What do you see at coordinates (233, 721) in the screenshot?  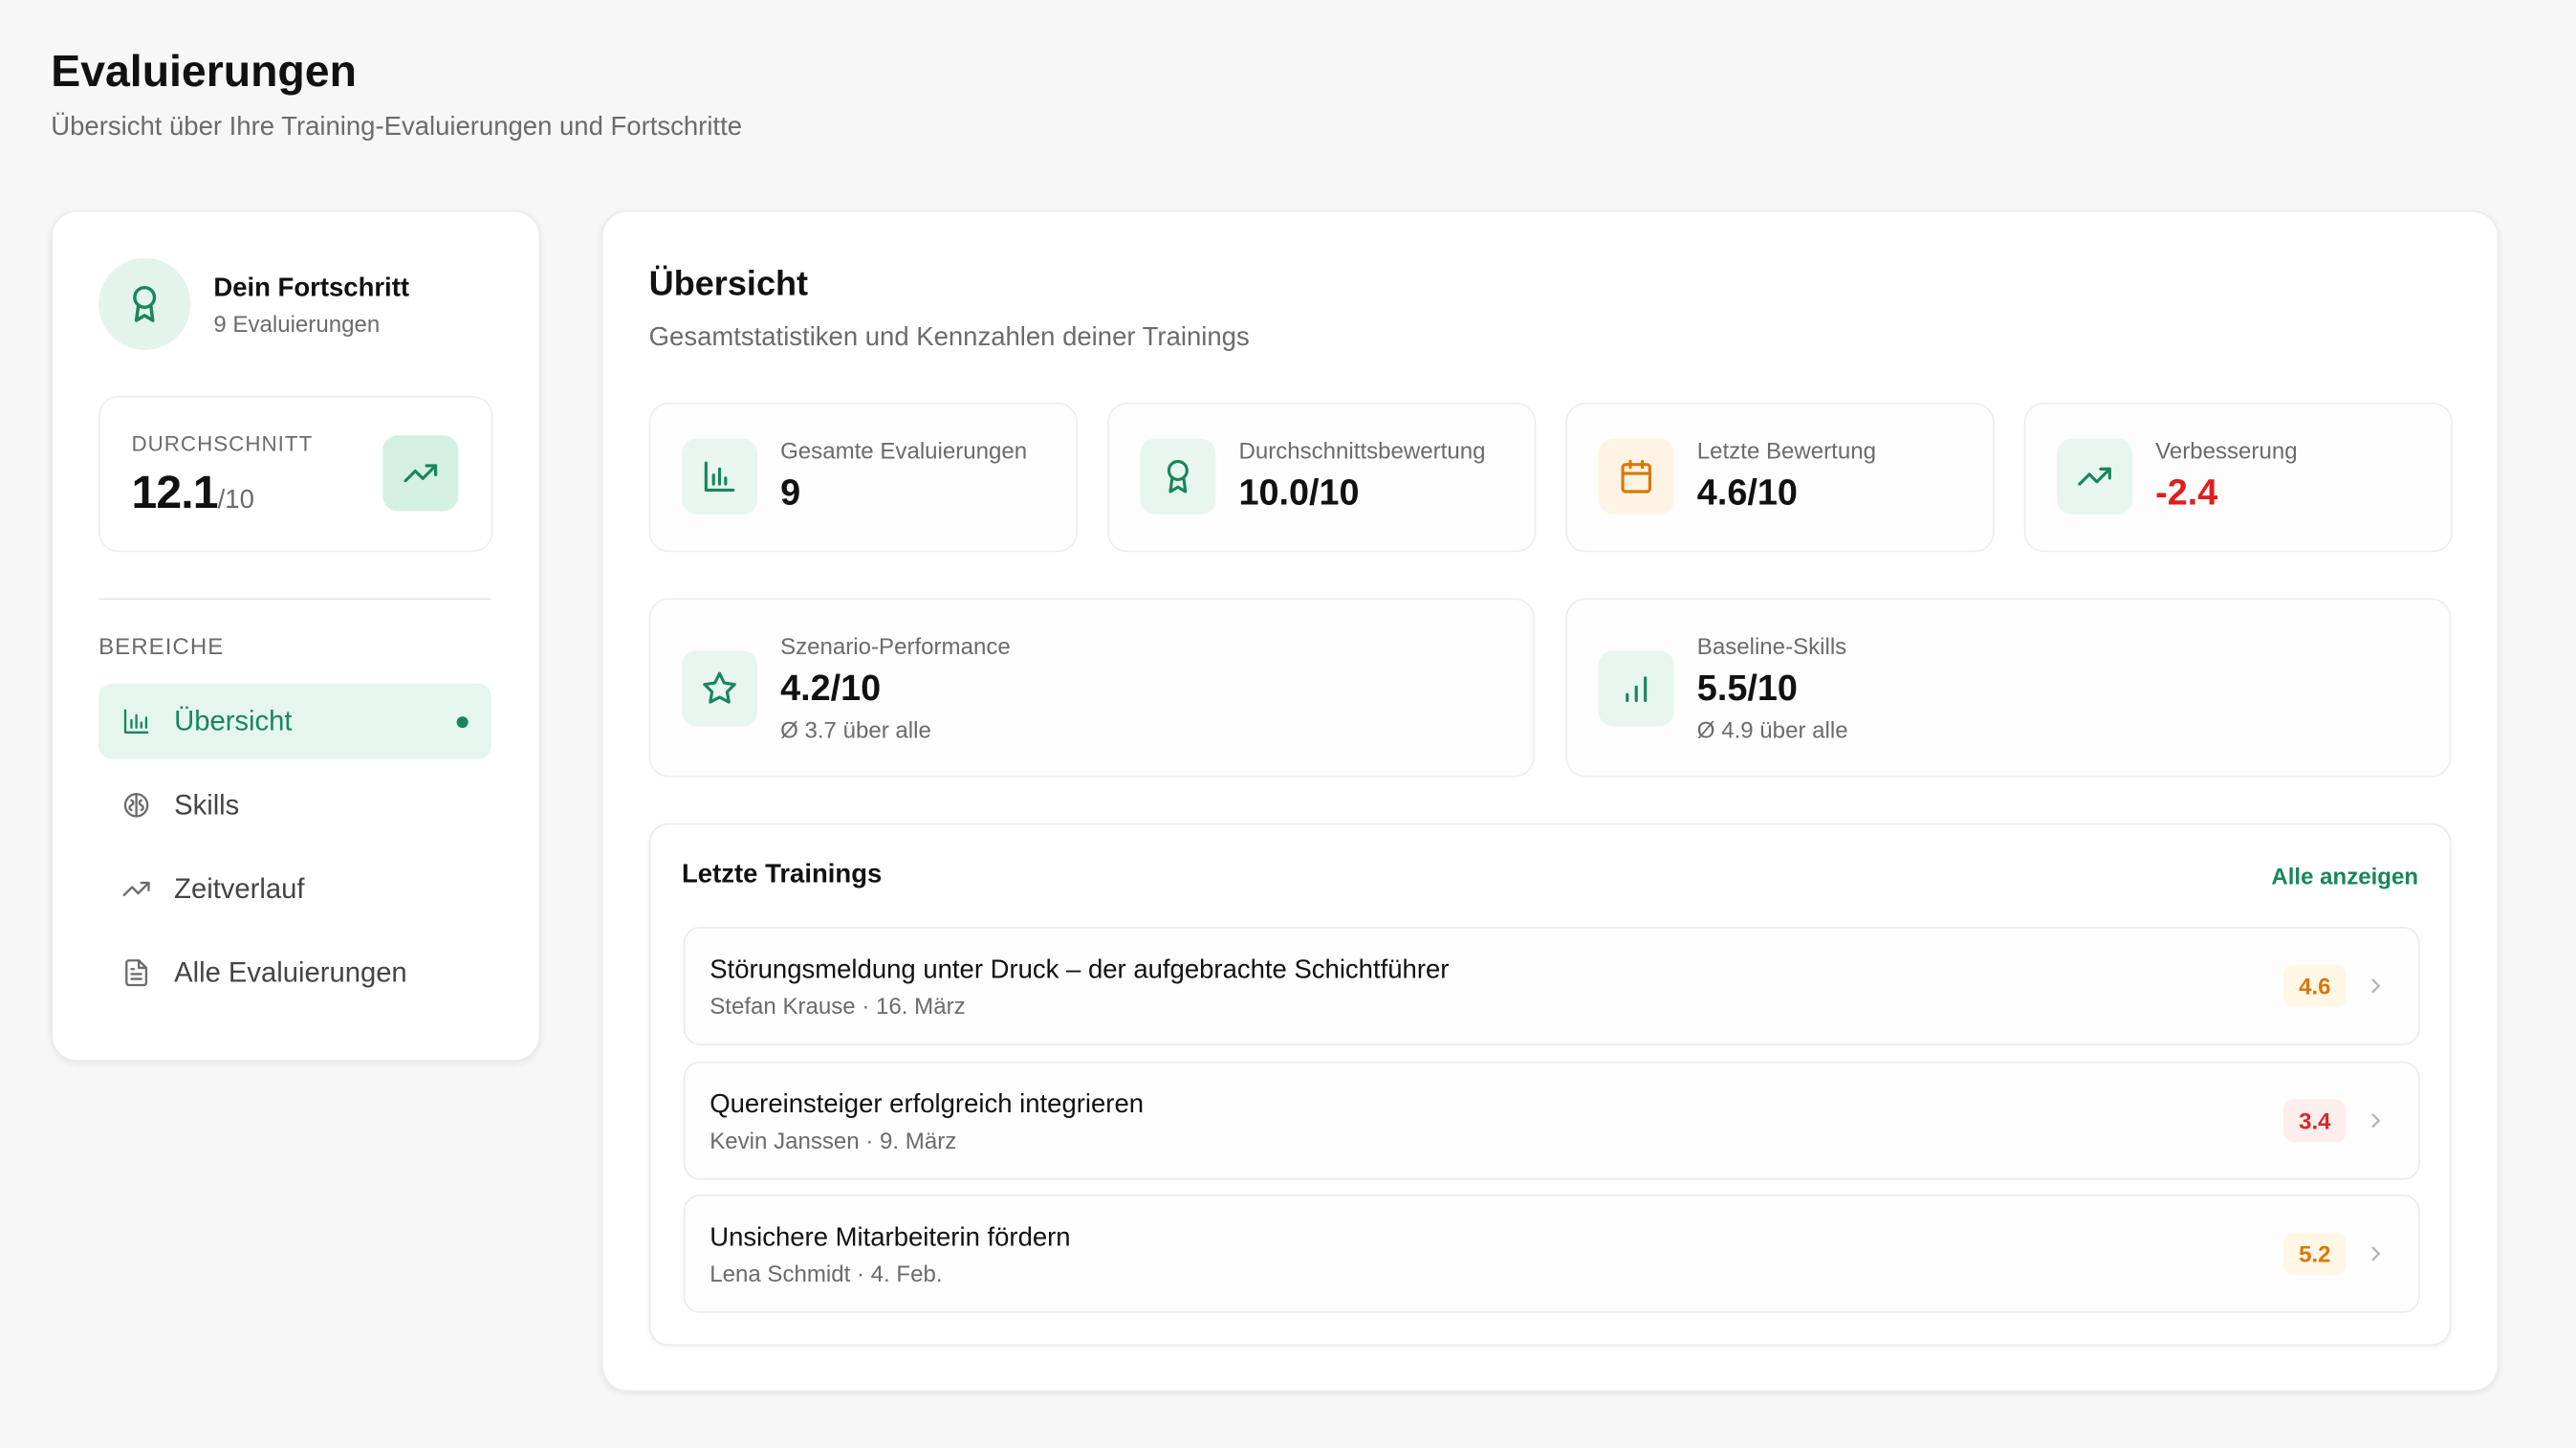 I see `nav-label: Übersicht` at bounding box center [233, 721].